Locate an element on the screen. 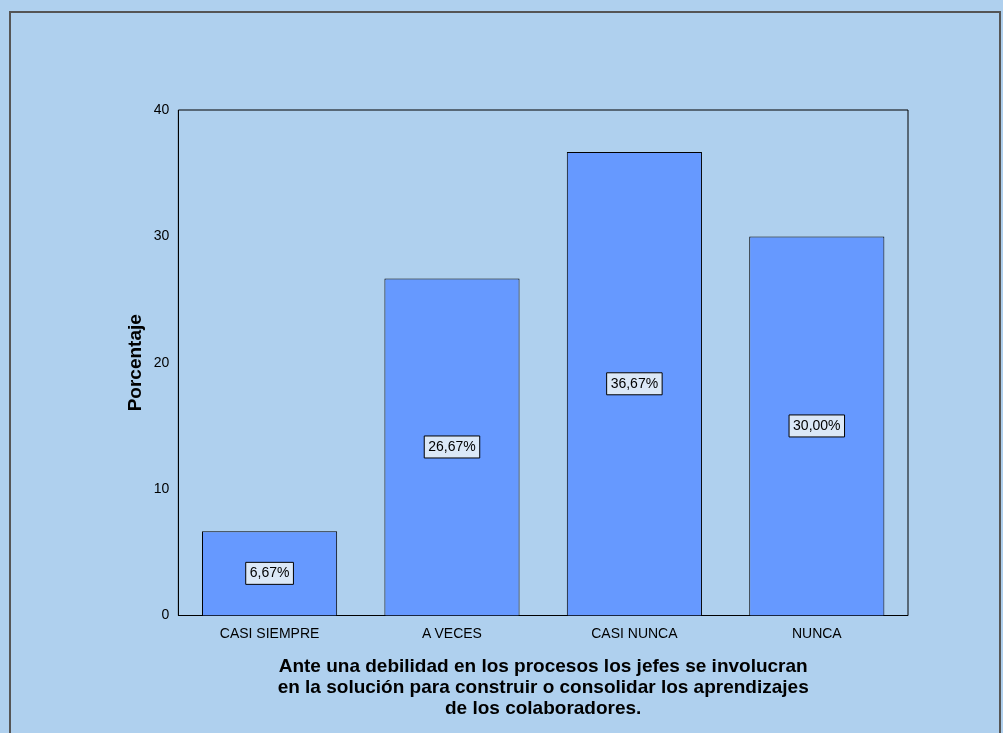  data-label: 6,67% is located at coordinates (269, 572).